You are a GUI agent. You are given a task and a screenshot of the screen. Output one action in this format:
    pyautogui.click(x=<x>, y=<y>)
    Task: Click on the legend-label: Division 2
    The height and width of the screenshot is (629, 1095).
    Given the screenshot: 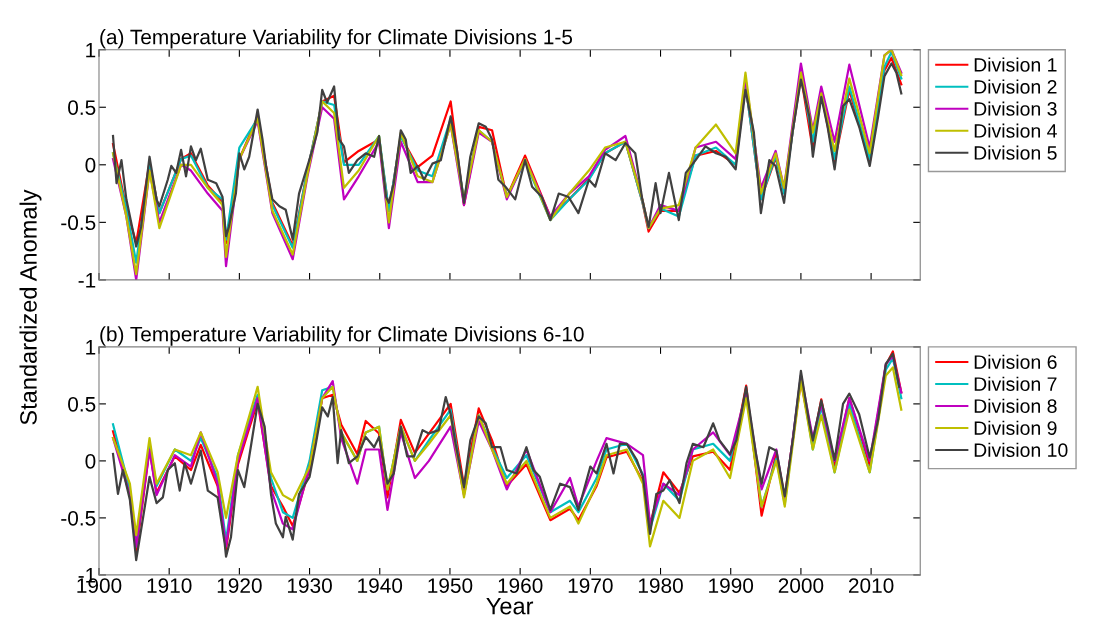 What is the action you would take?
    pyautogui.click(x=1015, y=86)
    